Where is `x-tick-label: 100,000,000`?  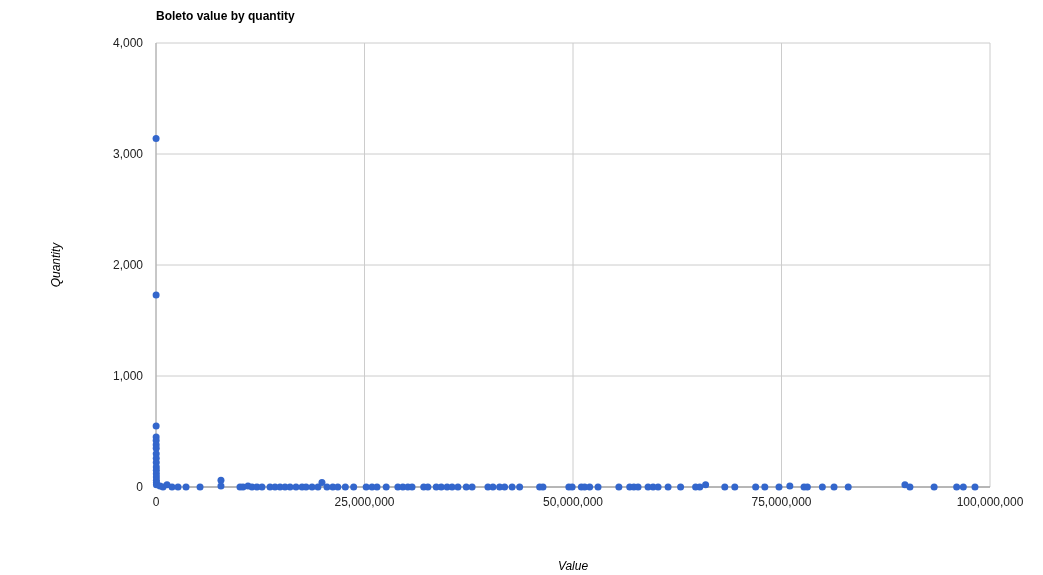 x-tick-label: 100,000,000 is located at coordinates (990, 502).